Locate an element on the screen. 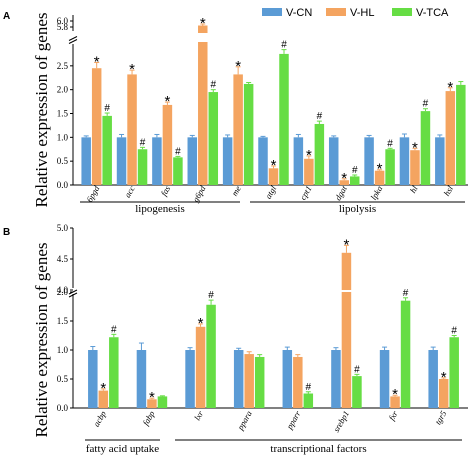  category-label: me is located at coordinates (236, 191).